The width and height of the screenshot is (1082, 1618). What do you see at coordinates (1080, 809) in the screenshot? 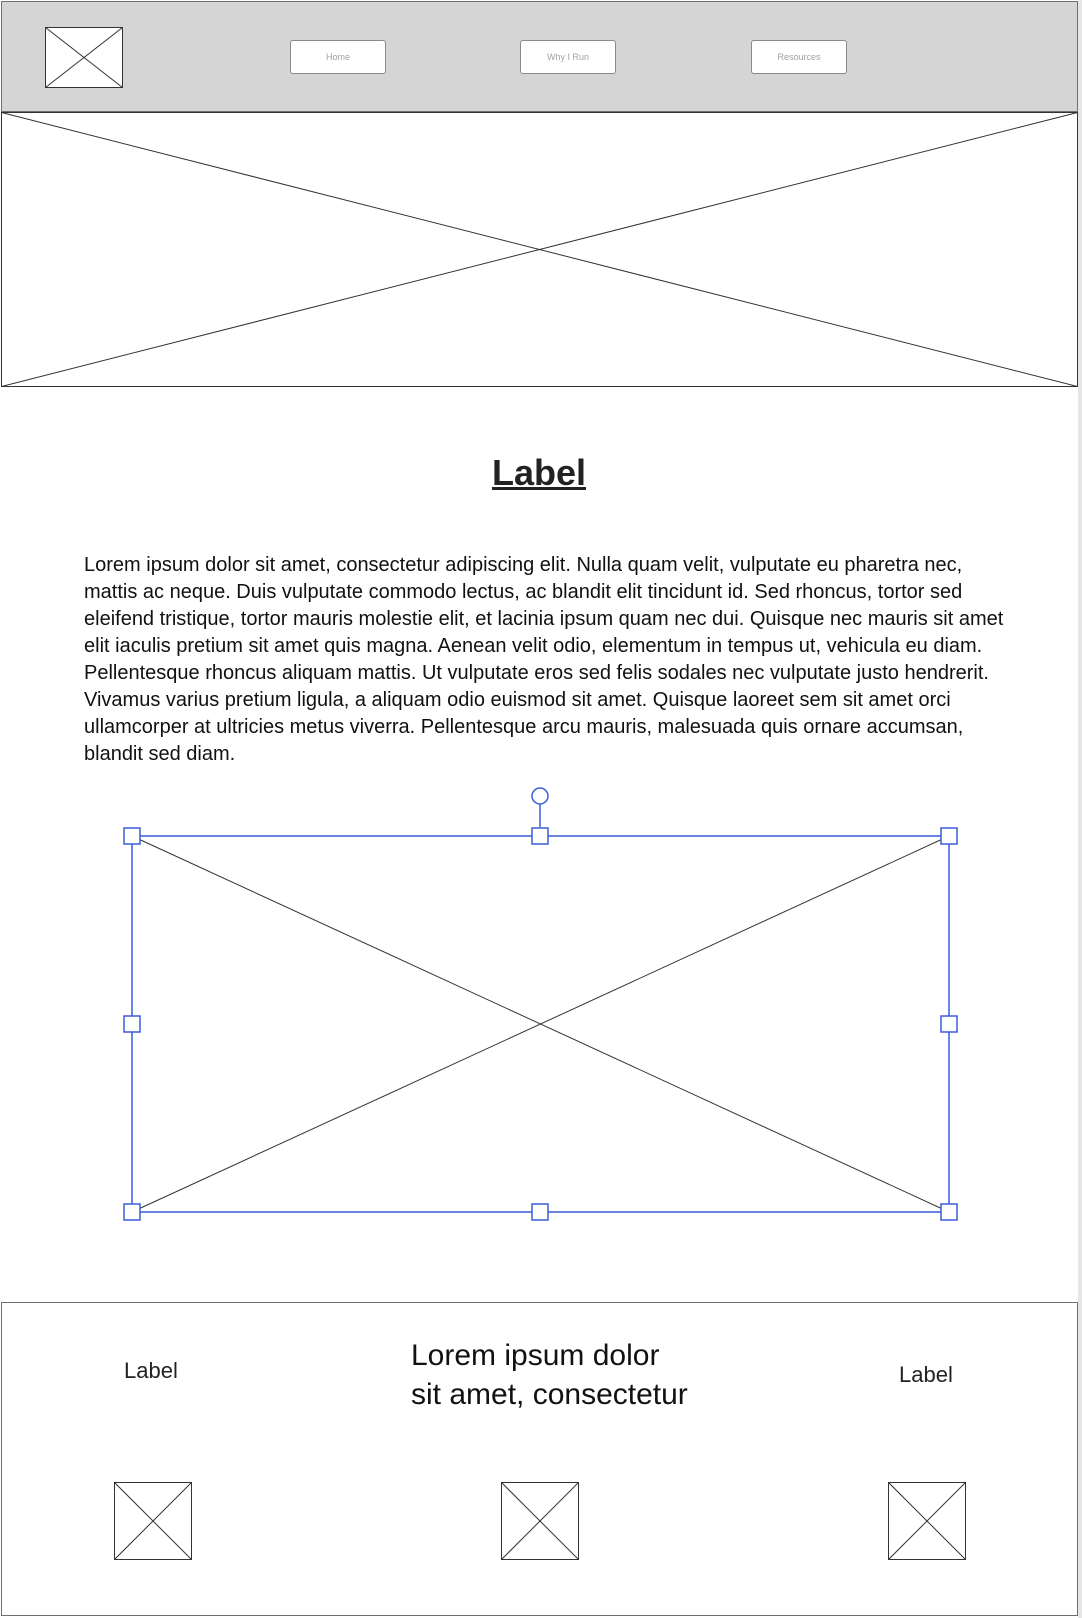
I see `canvas-edge` at bounding box center [1080, 809].